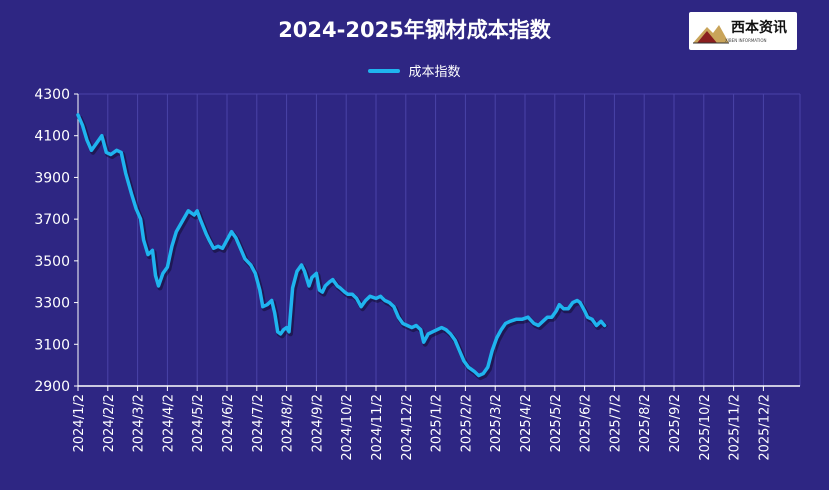 Image resolution: width=829 pixels, height=490 pixels. Describe the element at coordinates (434, 72) in the screenshot. I see `legend-label: 成本指数` at that location.